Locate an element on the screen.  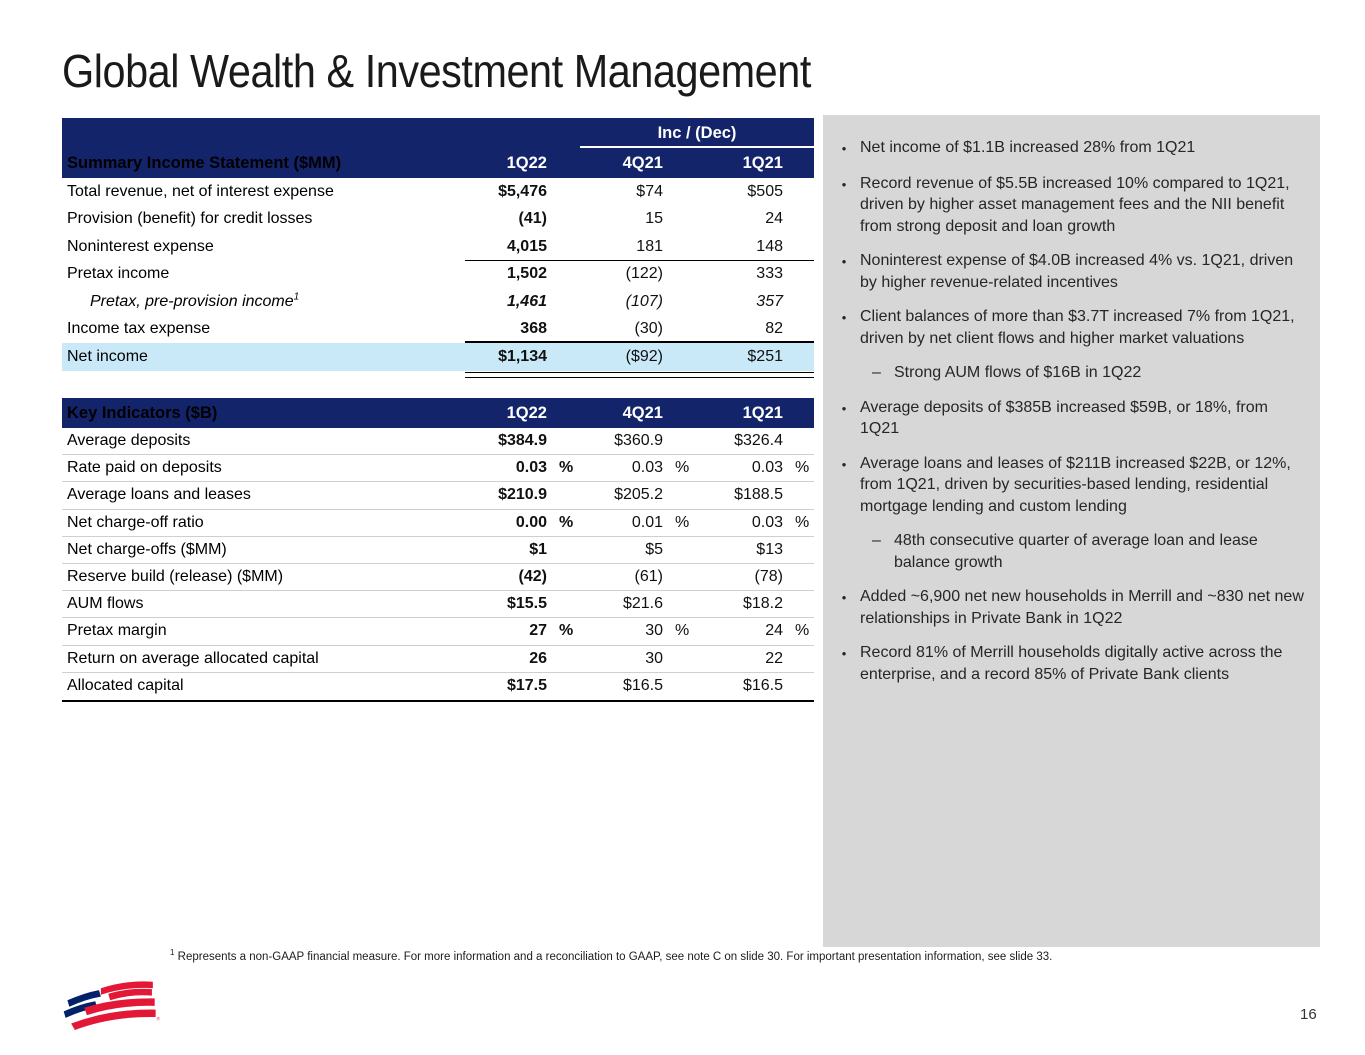
row-label-text: Rate paid on deposits is located at coordinates (144, 468).